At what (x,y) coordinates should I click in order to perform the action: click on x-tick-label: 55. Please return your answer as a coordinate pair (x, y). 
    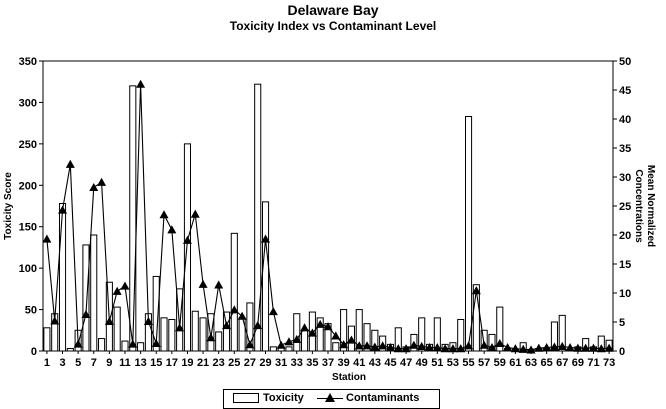
    Looking at the image, I should click on (468, 363).